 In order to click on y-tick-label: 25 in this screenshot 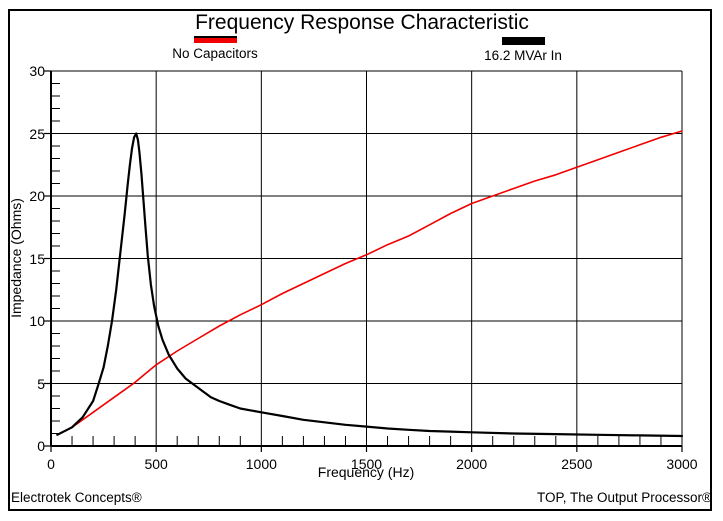, I will do `click(37, 133)`.